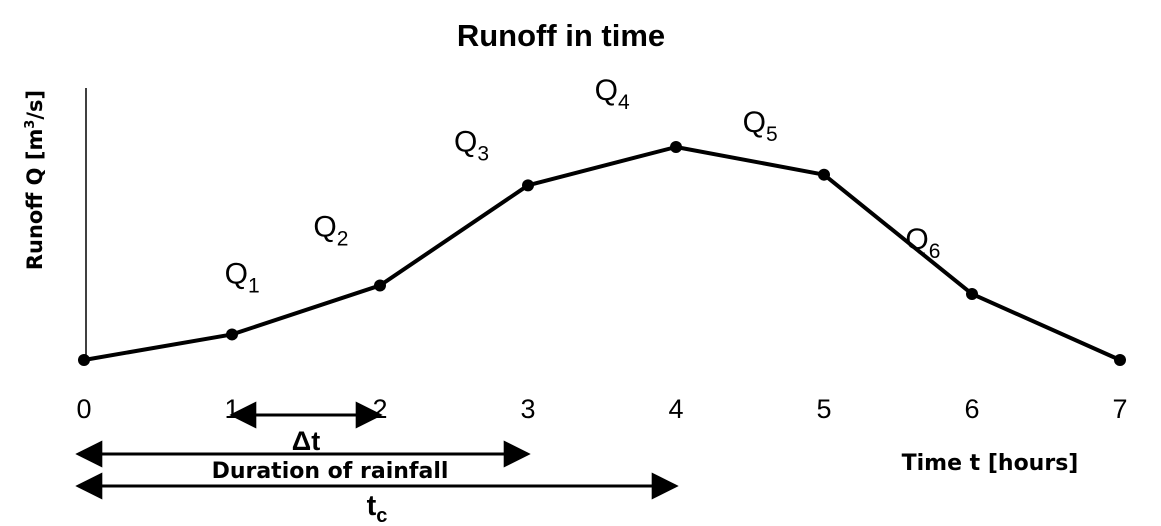 This screenshot has width=1161, height=526. What do you see at coordinates (1119, 409) in the screenshot?
I see `x-tick-label: 7` at bounding box center [1119, 409].